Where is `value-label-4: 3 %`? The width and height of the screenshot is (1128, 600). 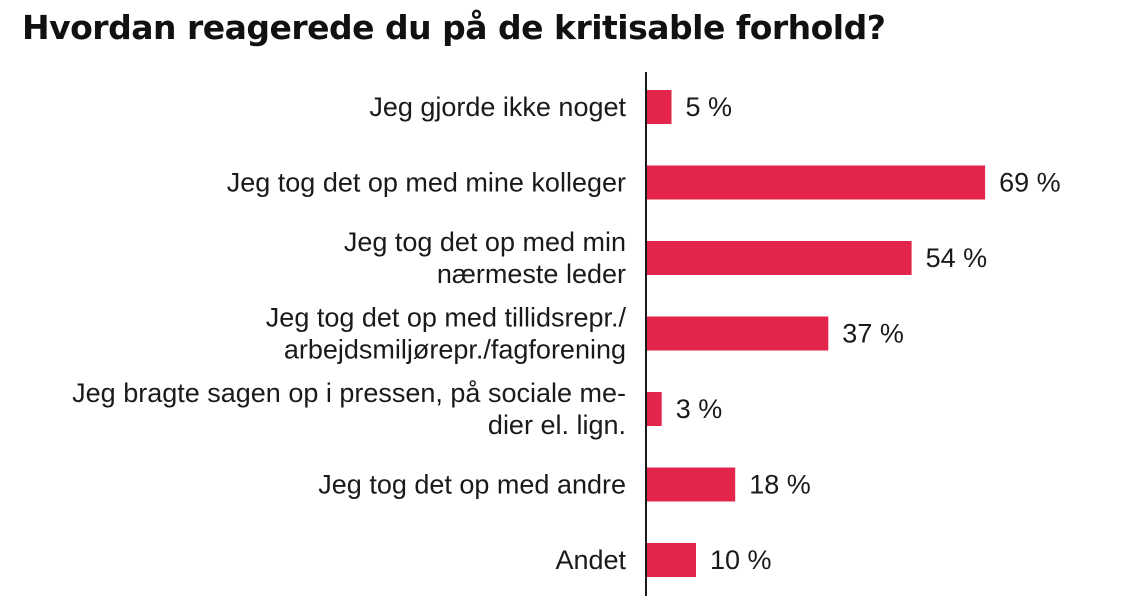 value-label-4: 3 % is located at coordinates (699, 409).